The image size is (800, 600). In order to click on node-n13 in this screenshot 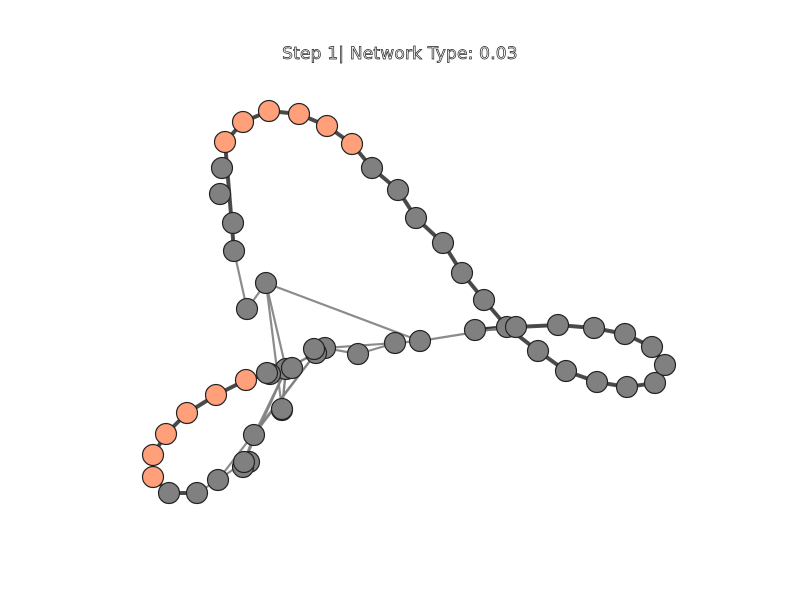, I will do `click(538, 351)`.